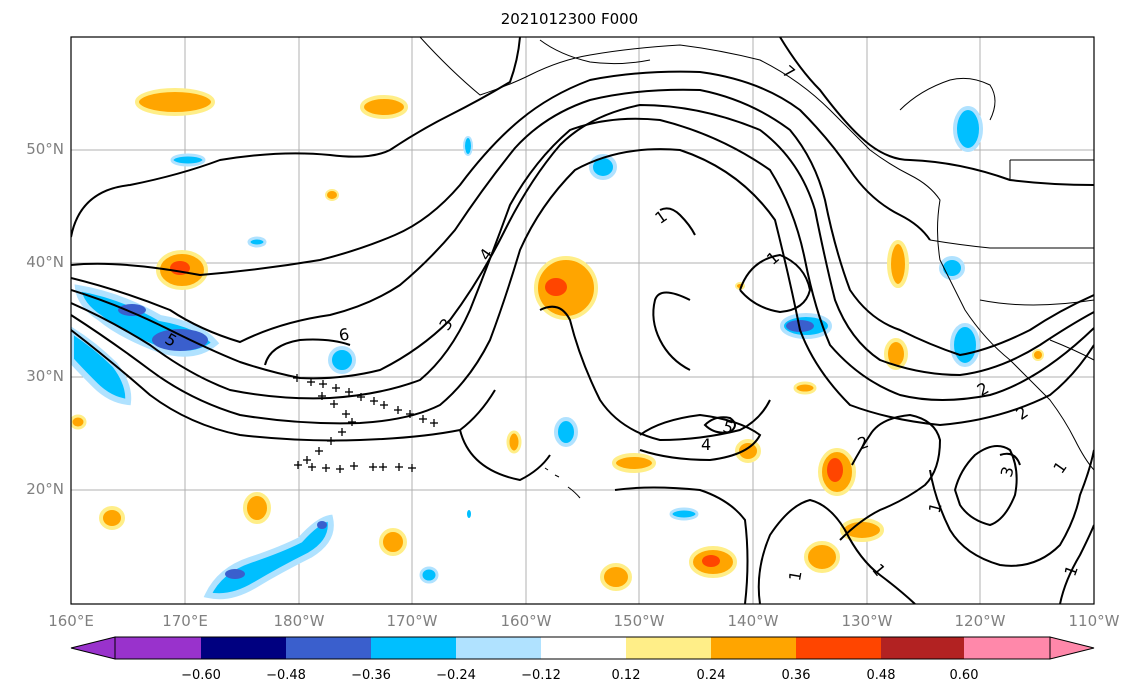 This screenshot has height=698, width=1139. I want to click on contour-label: 3, so click(1007, 471).